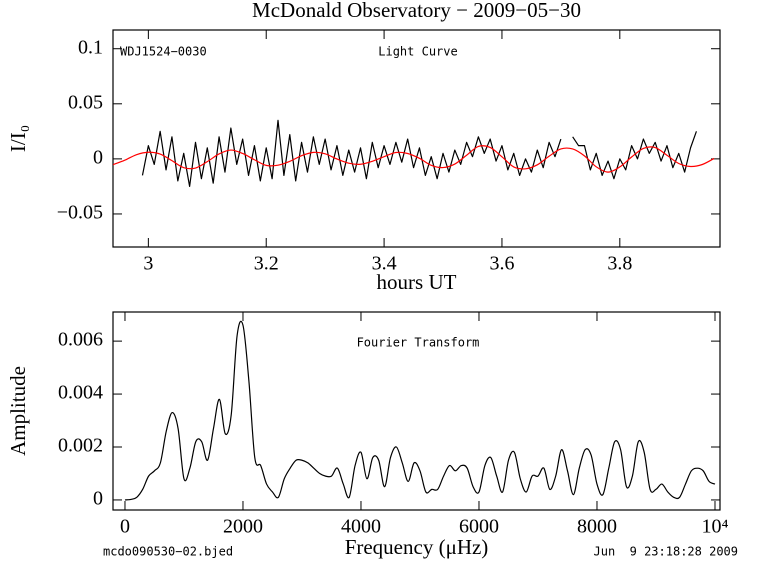  I want to click on y-tick-label: 0.05, so click(85, 102).